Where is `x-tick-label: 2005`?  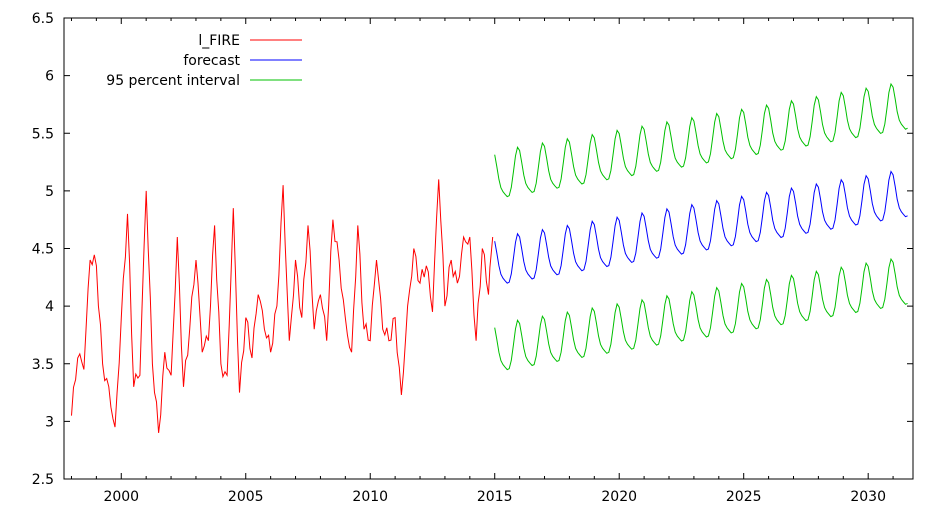 x-tick-label: 2005 is located at coordinates (246, 497).